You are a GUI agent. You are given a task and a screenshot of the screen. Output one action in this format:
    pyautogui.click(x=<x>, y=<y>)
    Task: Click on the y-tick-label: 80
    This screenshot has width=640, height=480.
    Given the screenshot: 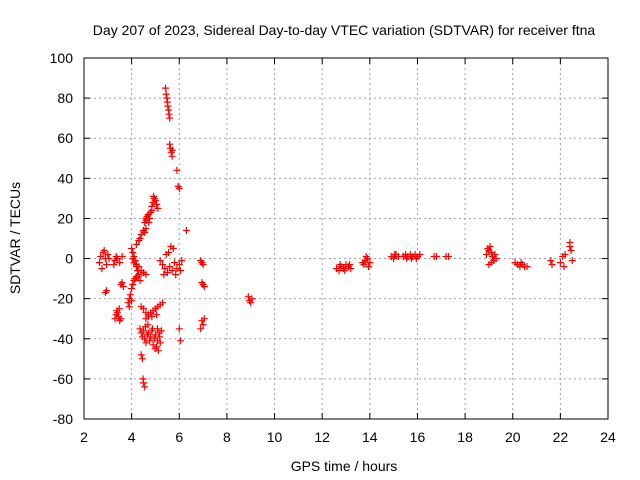 What is the action you would take?
    pyautogui.click(x=65, y=98)
    